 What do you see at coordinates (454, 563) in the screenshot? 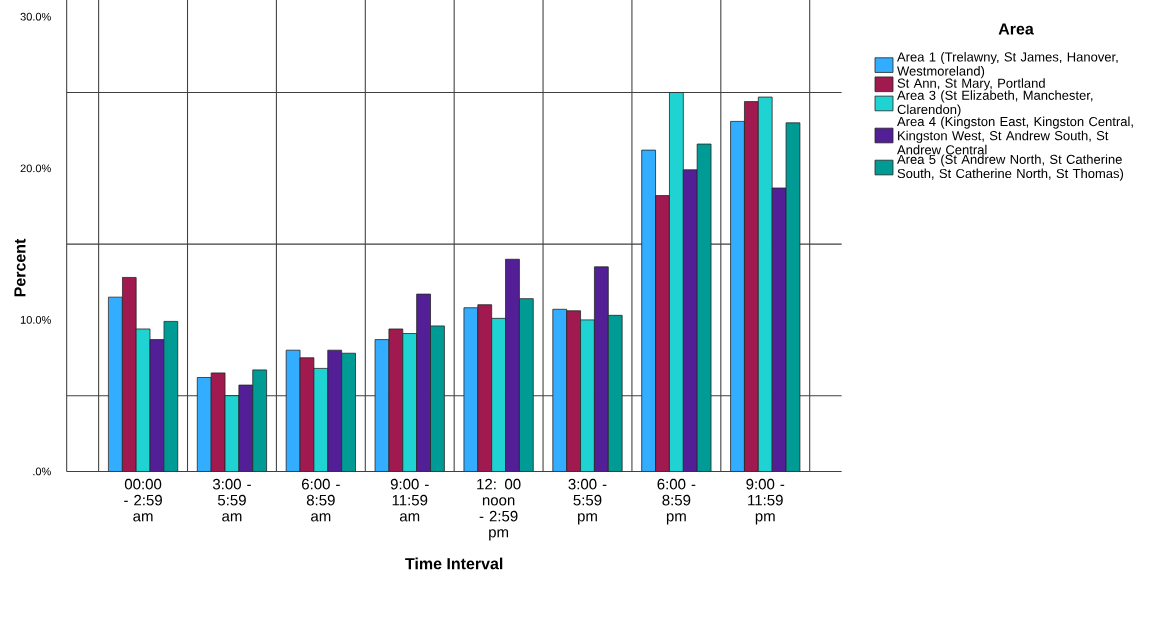
I see `x-axis-title: Time Interval` at bounding box center [454, 563].